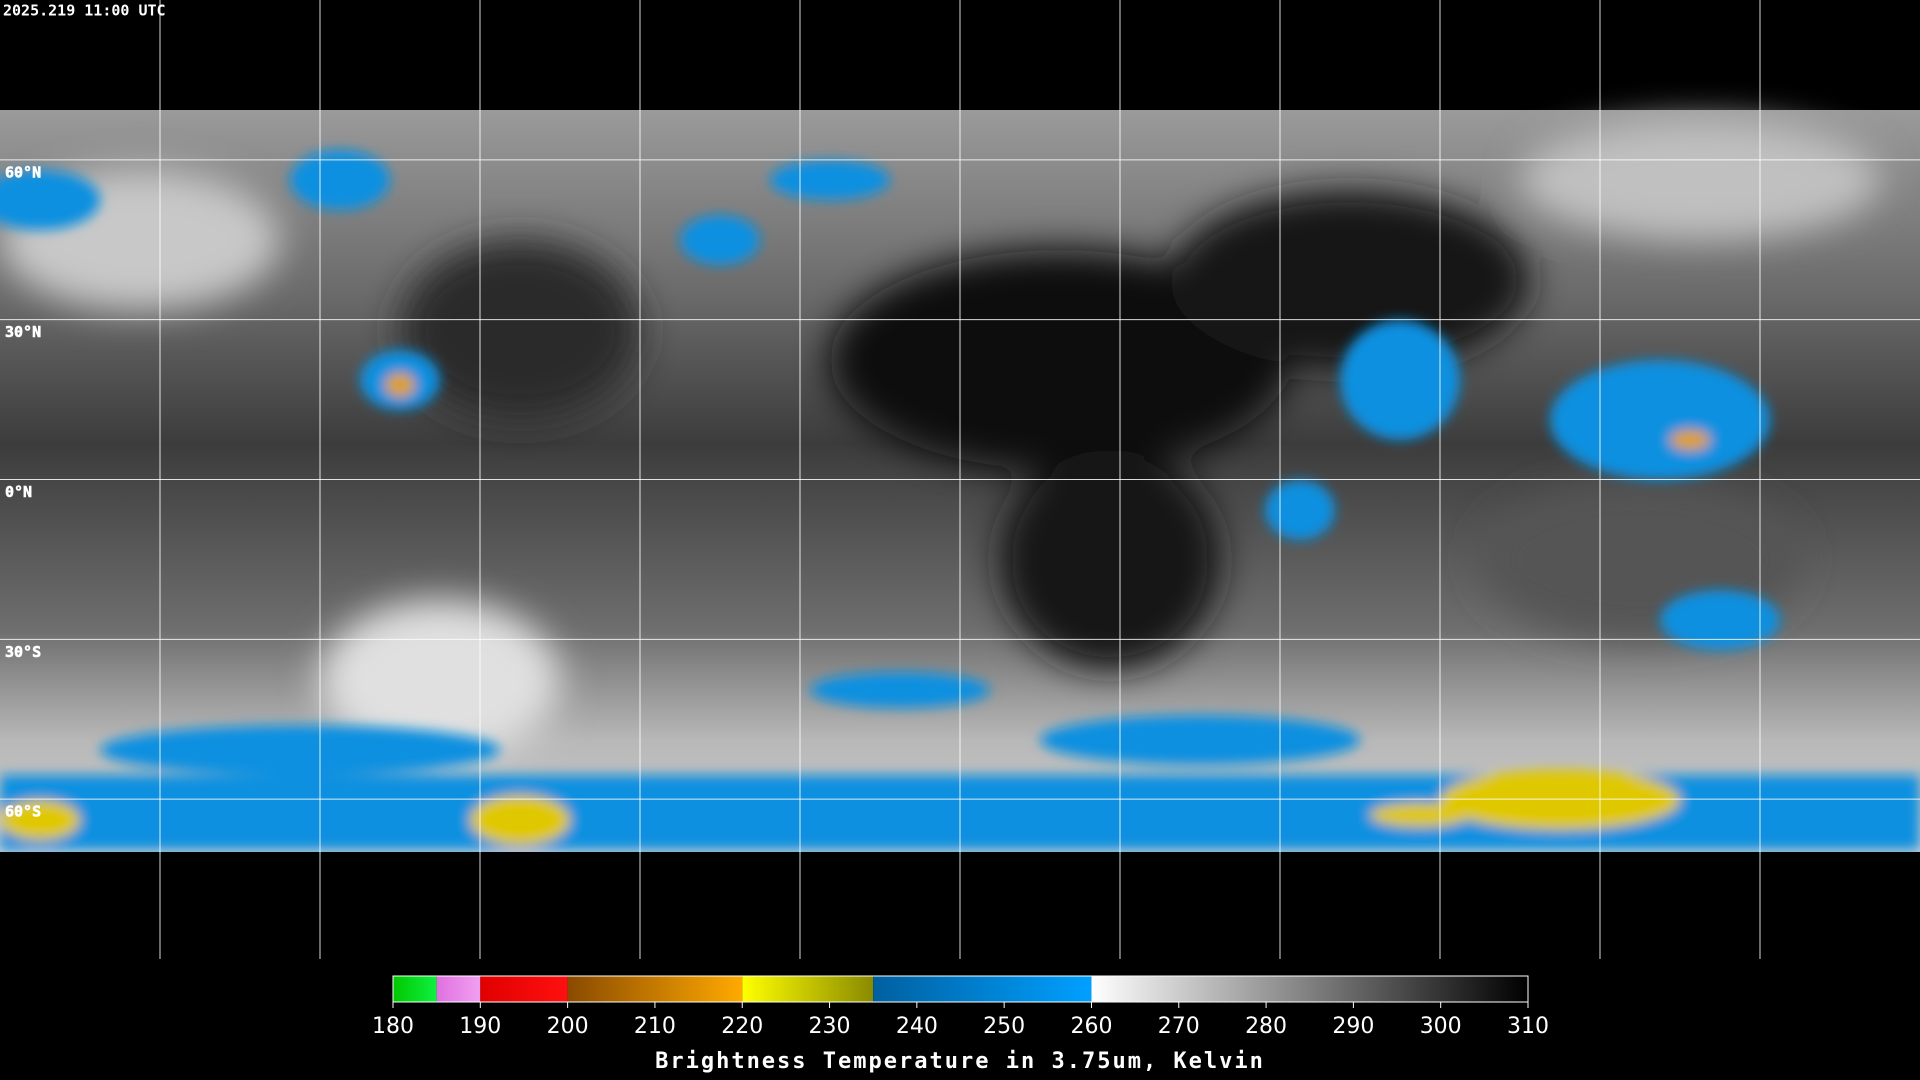 This screenshot has height=1080, width=1920. Describe the element at coordinates (1441, 1026) in the screenshot. I see `colorbar-tick-label: 300` at that location.